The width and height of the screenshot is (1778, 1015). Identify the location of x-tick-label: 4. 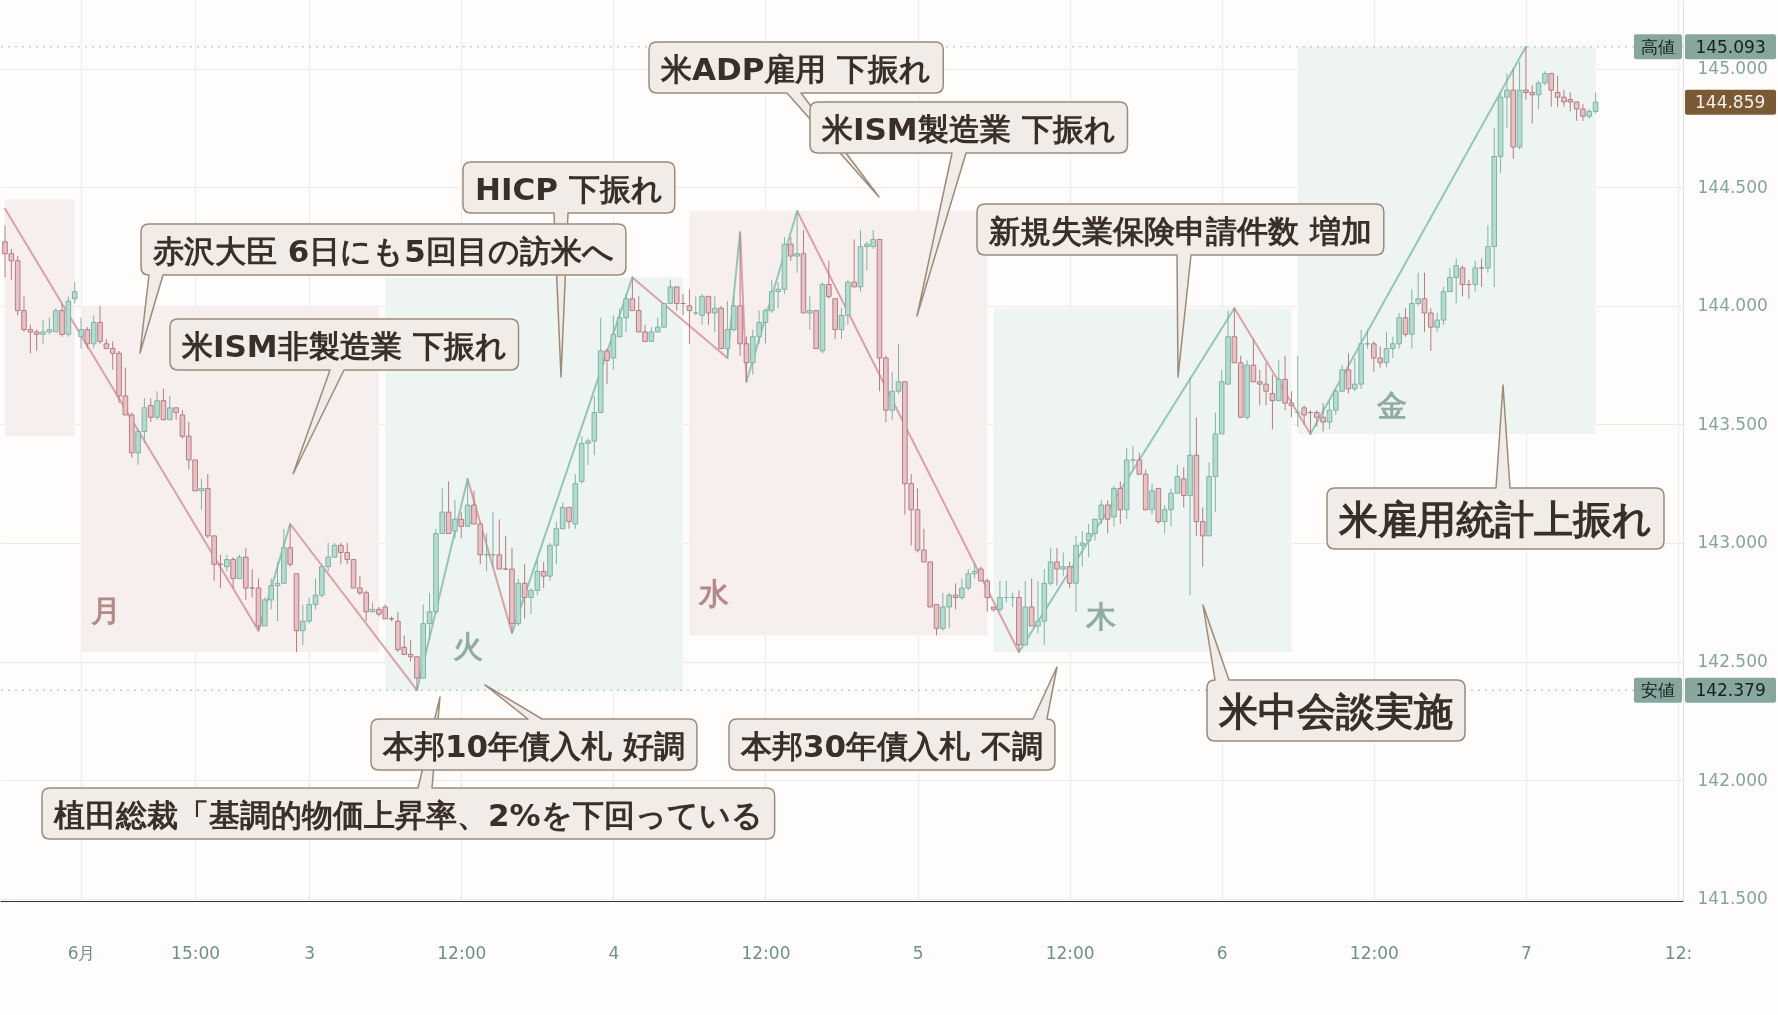
(614, 952).